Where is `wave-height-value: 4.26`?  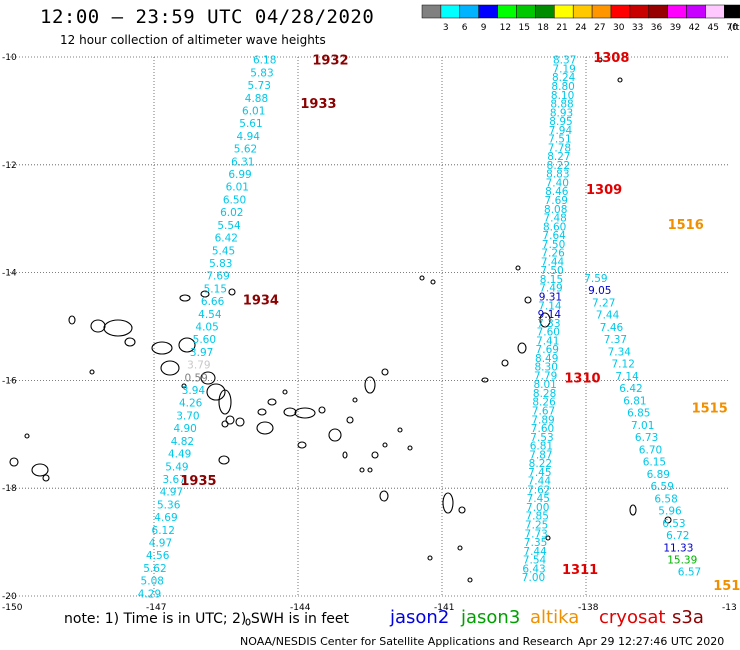
wave-height-value: 4.26 is located at coordinates (191, 404).